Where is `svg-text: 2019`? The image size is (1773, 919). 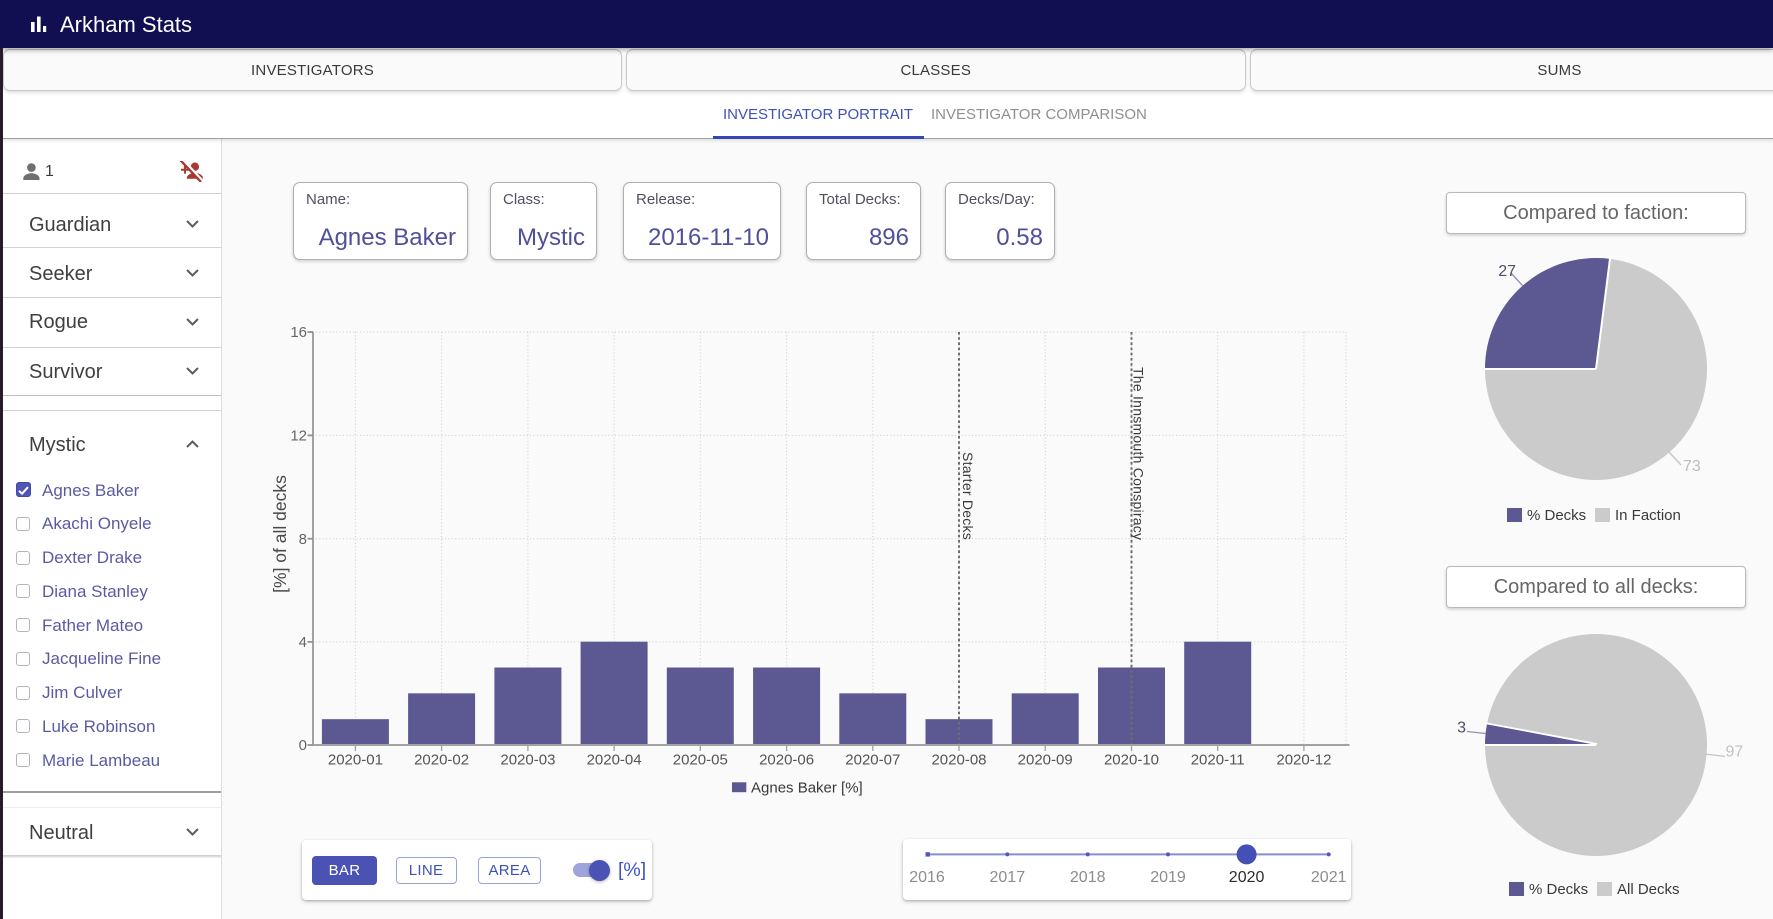 svg-text: 2019 is located at coordinates (1168, 877).